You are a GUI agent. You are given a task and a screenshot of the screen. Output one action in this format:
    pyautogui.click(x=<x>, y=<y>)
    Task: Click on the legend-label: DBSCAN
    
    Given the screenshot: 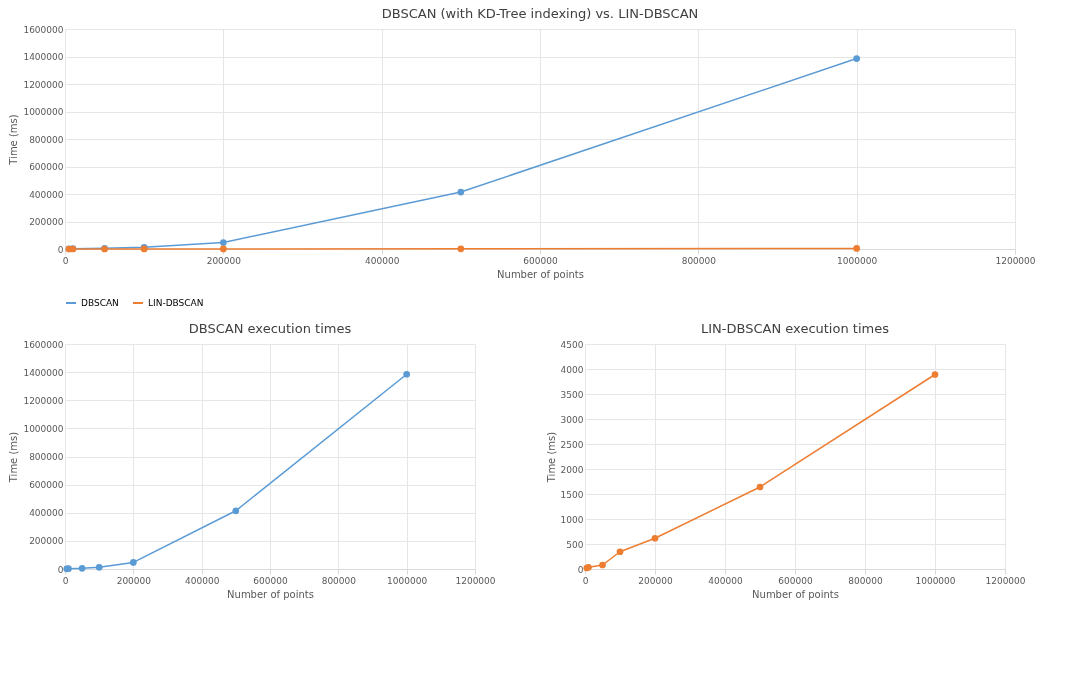 What is the action you would take?
    pyautogui.click(x=100, y=303)
    